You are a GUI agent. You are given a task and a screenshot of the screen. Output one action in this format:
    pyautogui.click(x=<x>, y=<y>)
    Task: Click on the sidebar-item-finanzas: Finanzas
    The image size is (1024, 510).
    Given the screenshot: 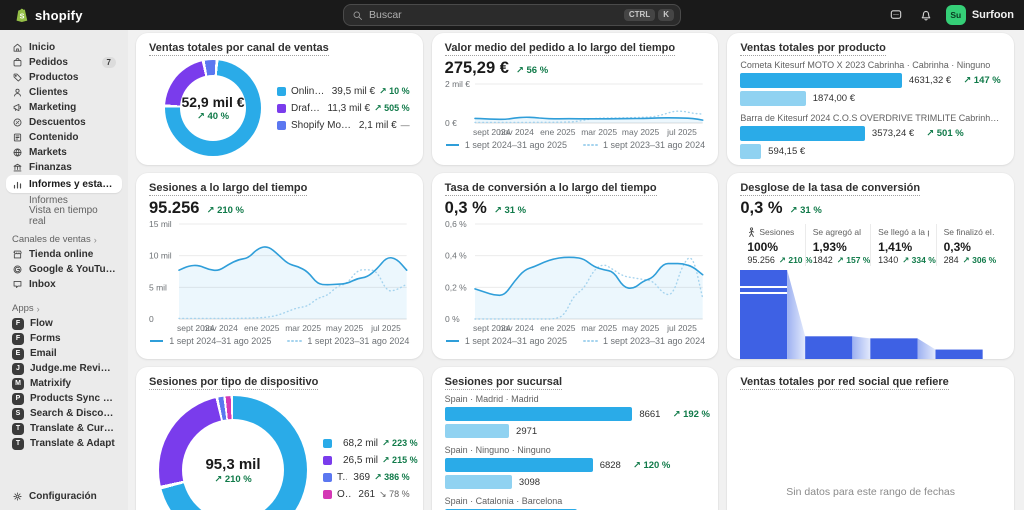 What is the action you would take?
    pyautogui.click(x=64, y=167)
    